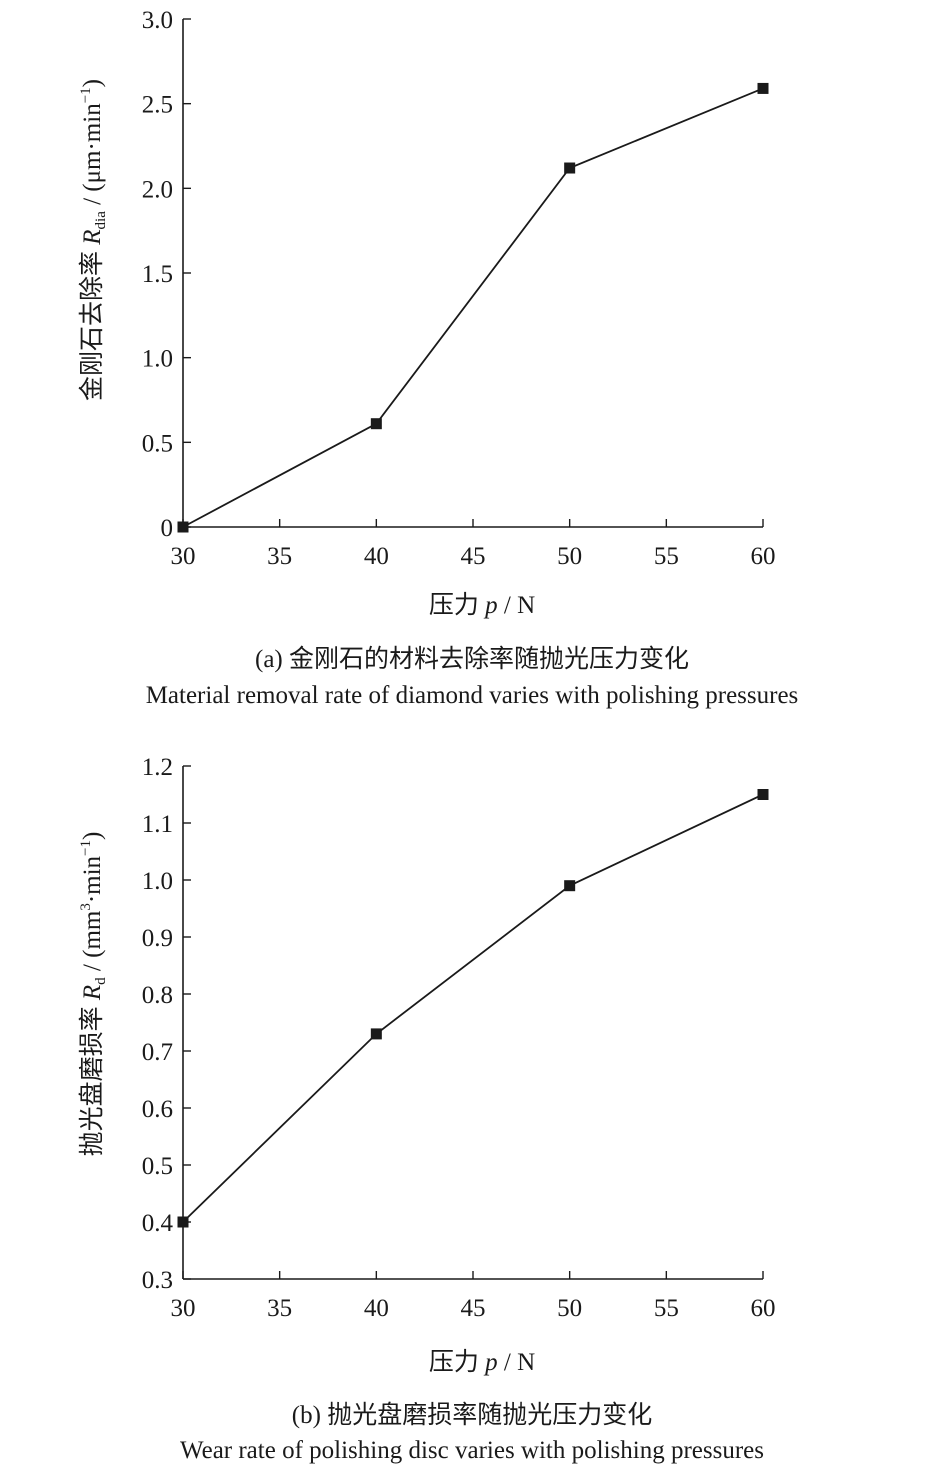 The height and width of the screenshot is (1474, 945). I want to click on chart-a-x-axis-title: 压力 p / N, so click(482, 605).